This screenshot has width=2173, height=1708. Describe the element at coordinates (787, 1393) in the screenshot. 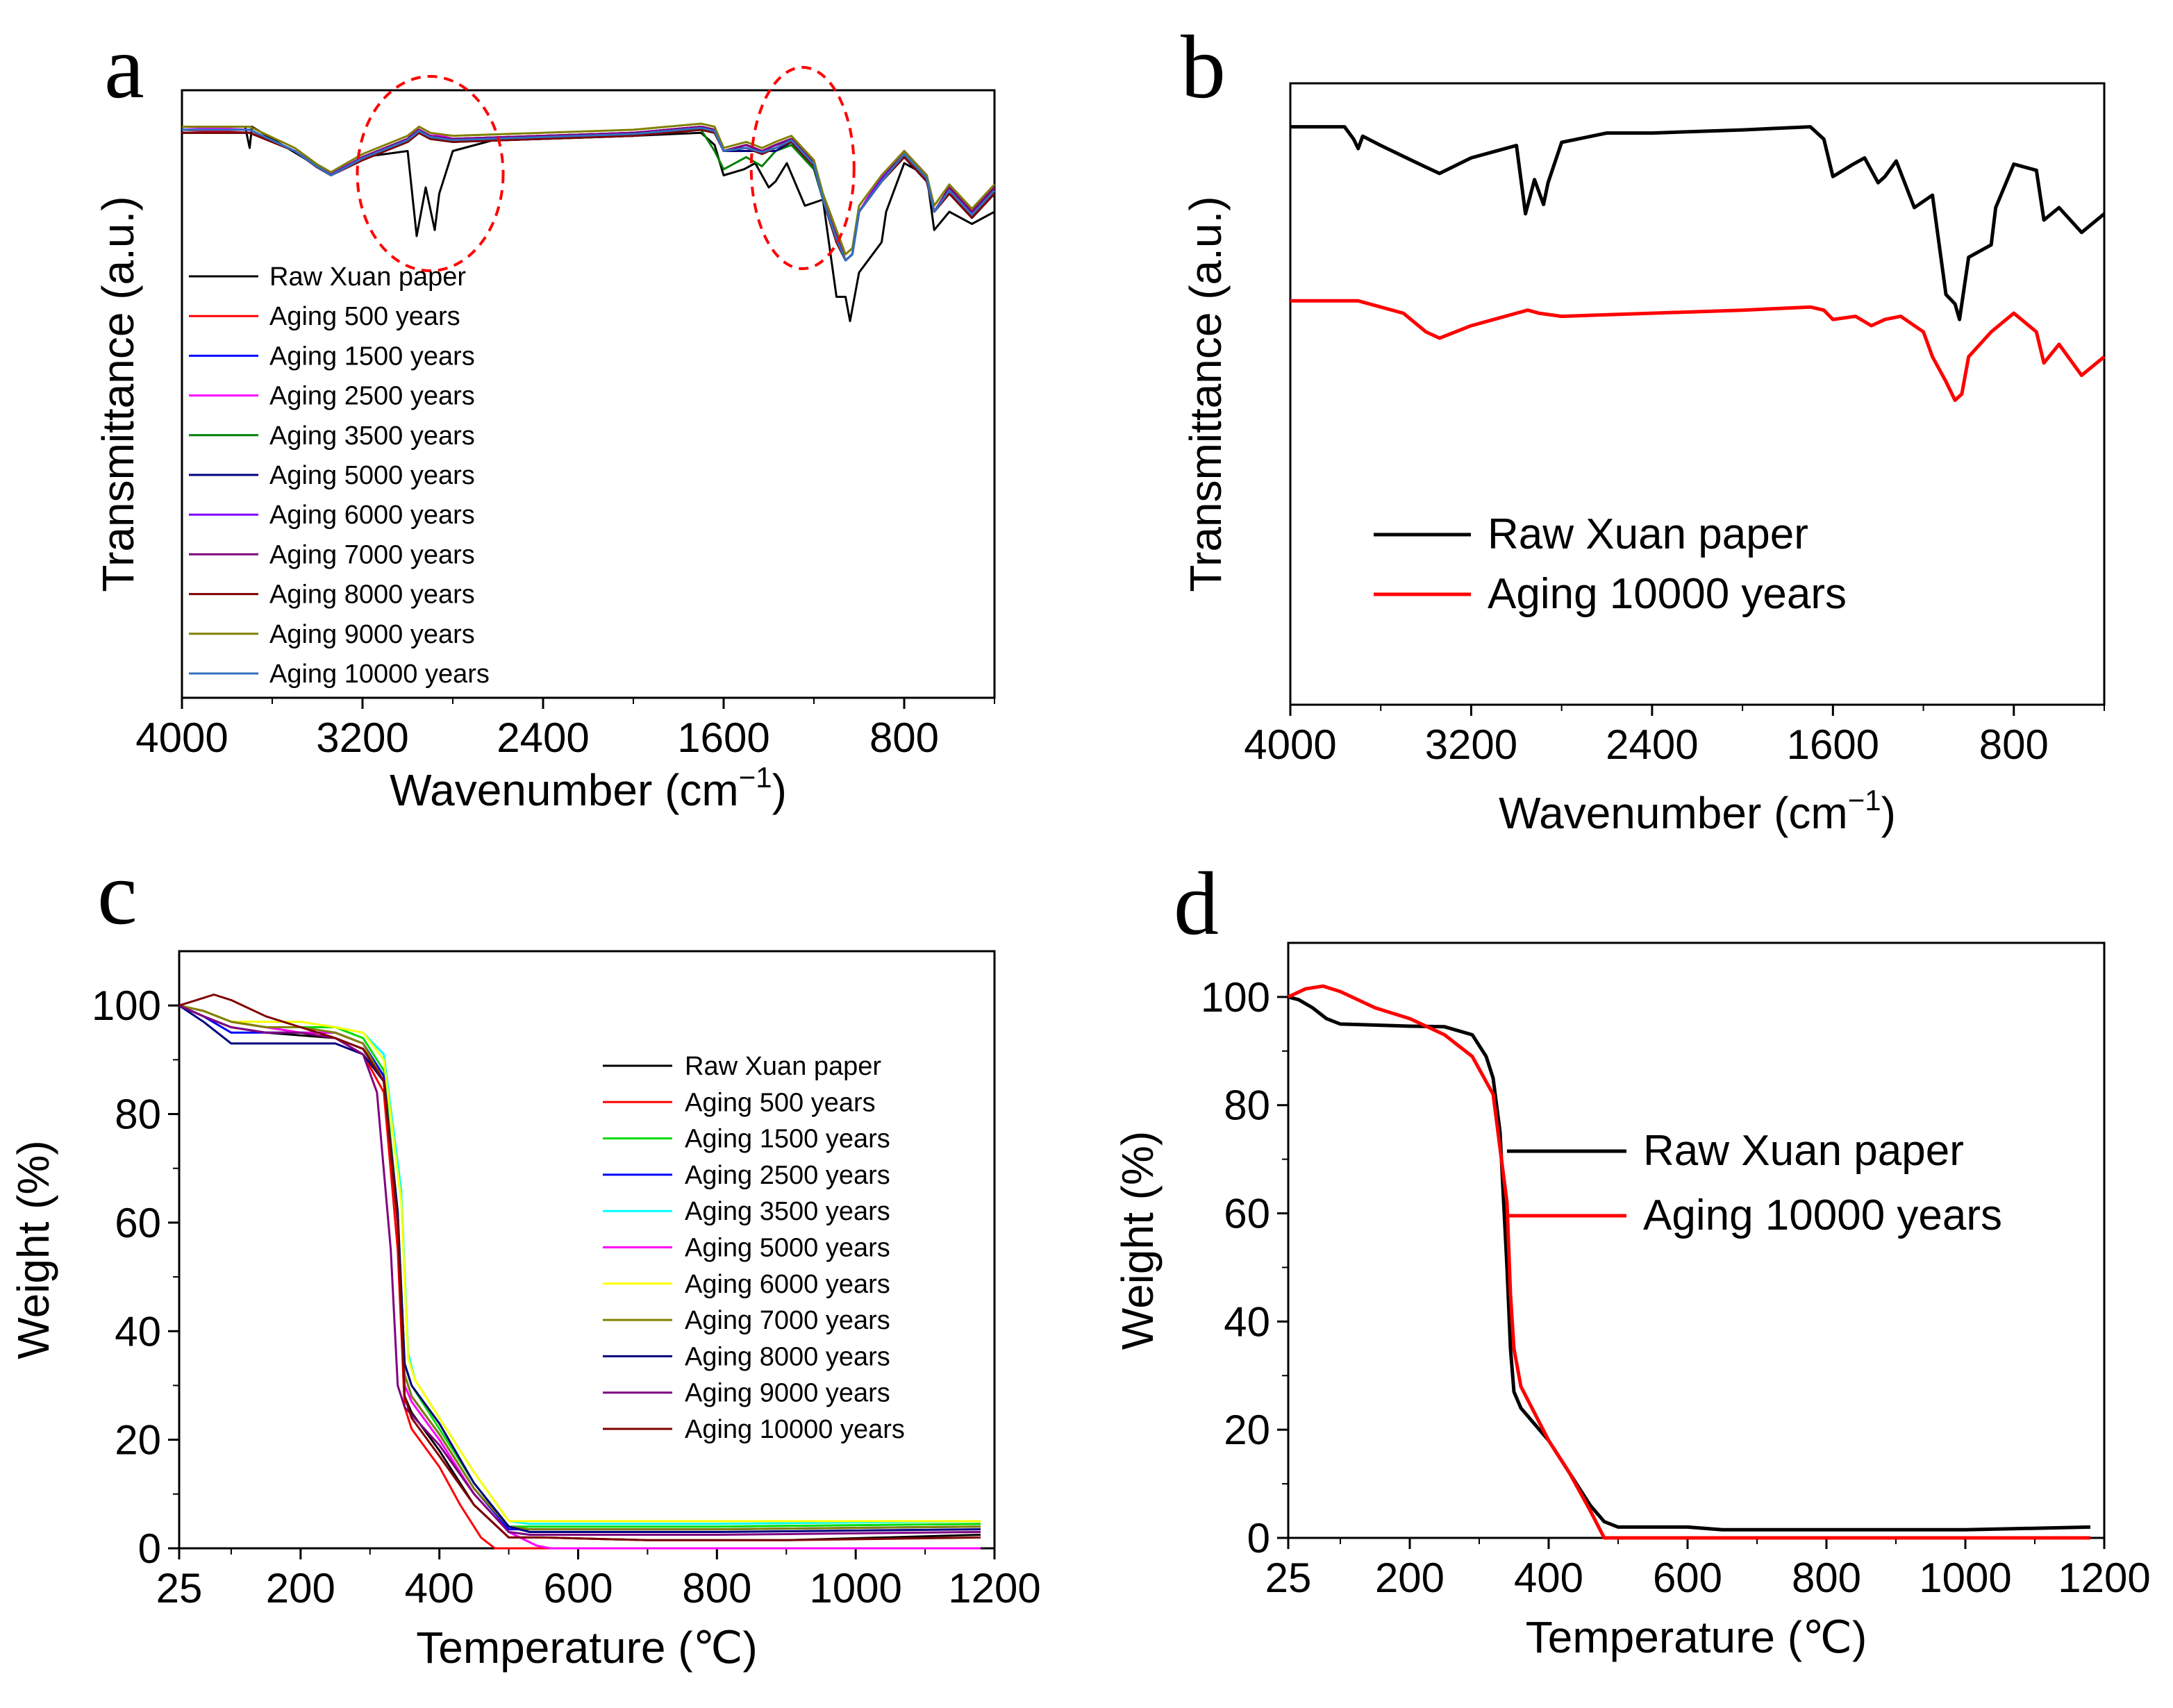

I see `legend-label-c-9: Aging 9000 years` at that location.